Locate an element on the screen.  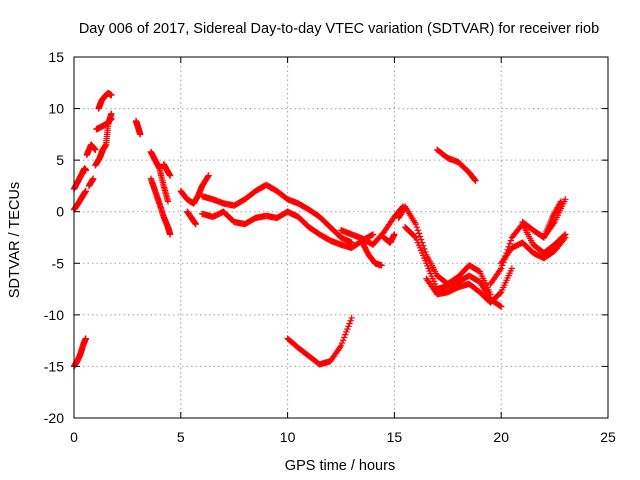
x-tick-label: 5 is located at coordinates (181, 437).